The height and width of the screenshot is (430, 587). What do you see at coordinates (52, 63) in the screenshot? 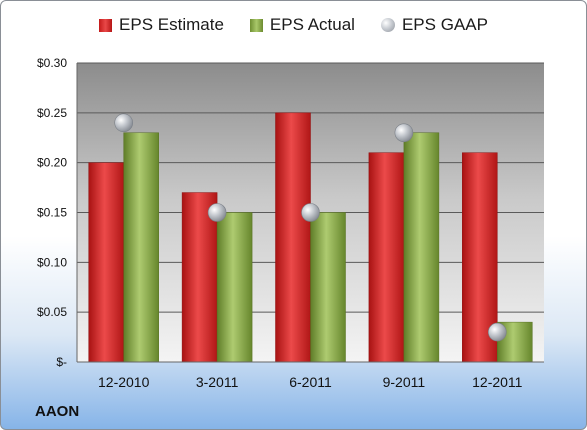
I see `y-tick-label: $0.30` at bounding box center [52, 63].